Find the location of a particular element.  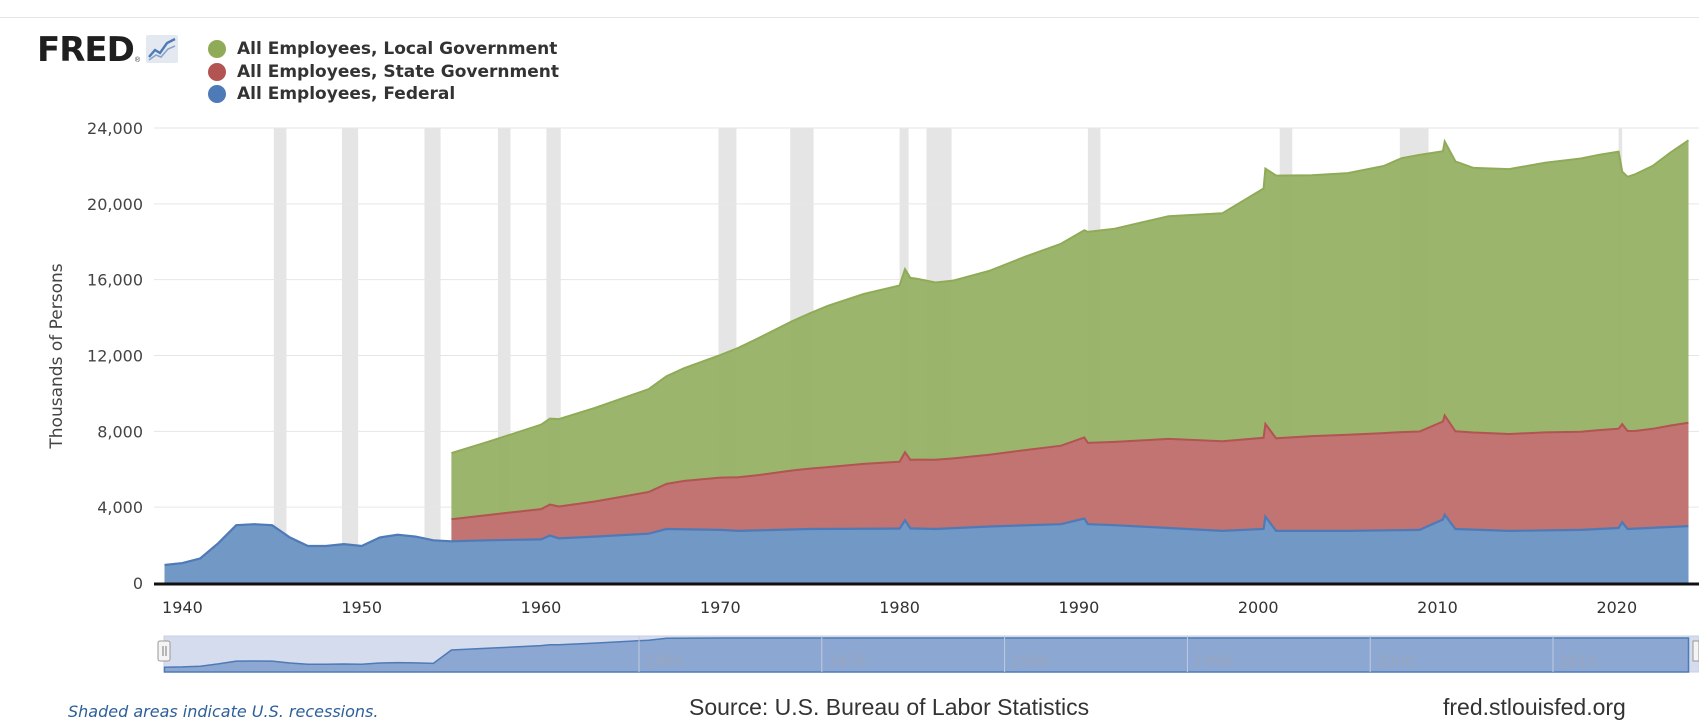

navigator-tick-label: 1980 is located at coordinates (1030, 661).